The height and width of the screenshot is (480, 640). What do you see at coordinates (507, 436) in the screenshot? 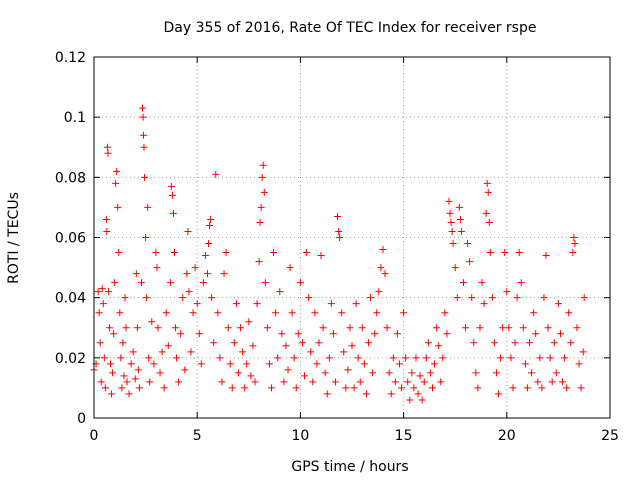
I see `x-tick-label: 20` at bounding box center [507, 436].